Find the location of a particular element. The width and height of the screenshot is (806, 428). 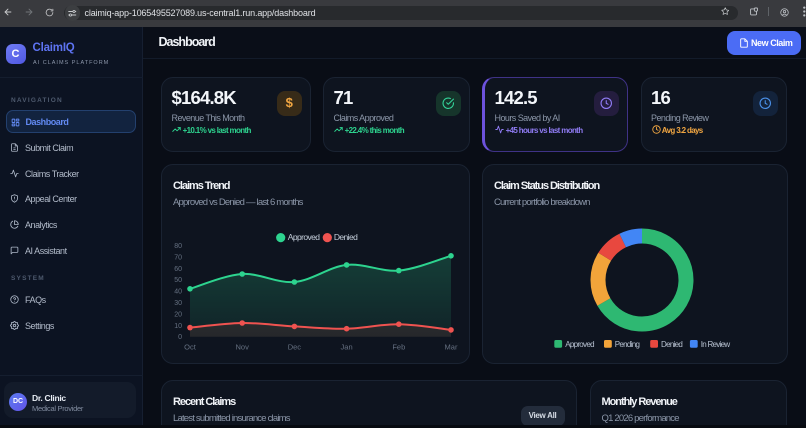

svg-text: 0 is located at coordinates (180, 337).